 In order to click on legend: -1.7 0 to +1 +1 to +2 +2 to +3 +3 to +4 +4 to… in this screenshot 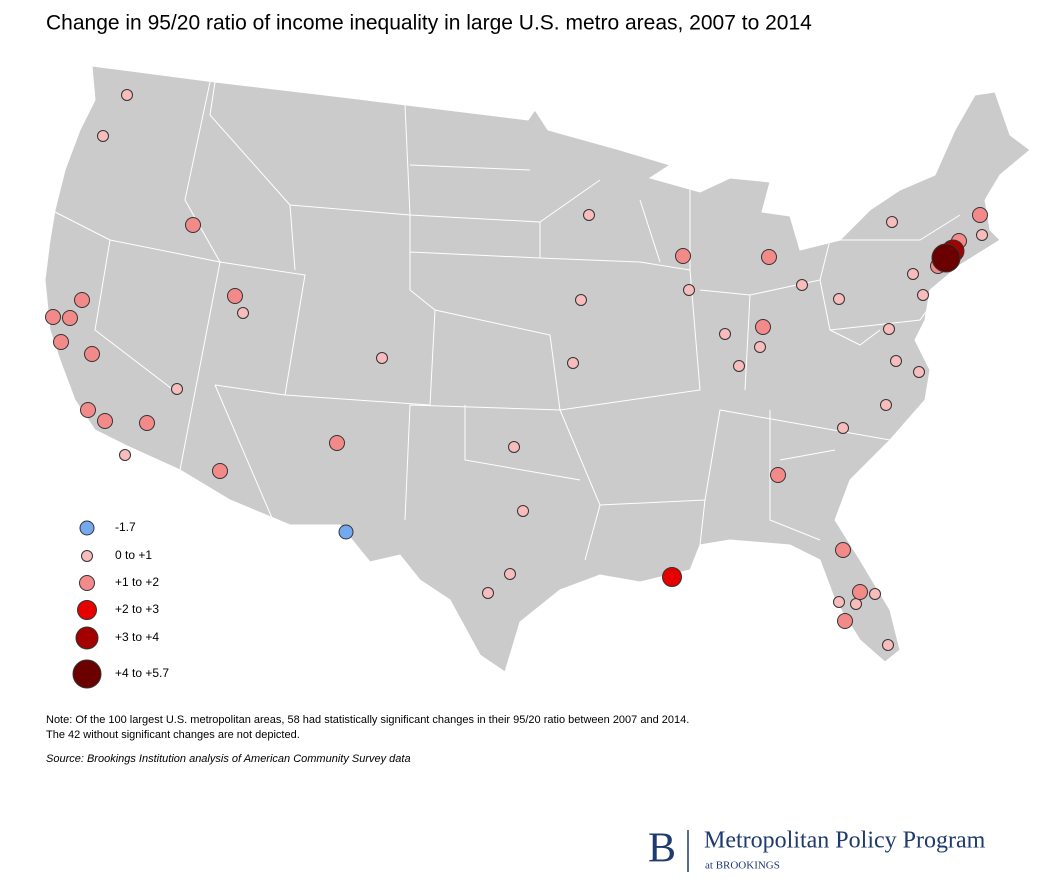, I will do `click(120, 604)`.